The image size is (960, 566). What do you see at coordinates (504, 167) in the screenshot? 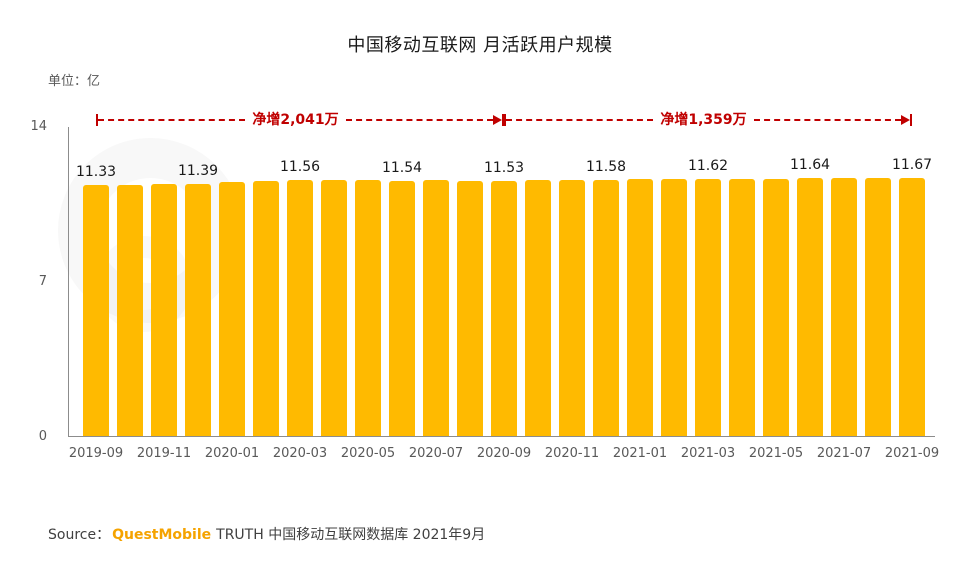
I see `bar-value-label: 11.53` at bounding box center [504, 167].